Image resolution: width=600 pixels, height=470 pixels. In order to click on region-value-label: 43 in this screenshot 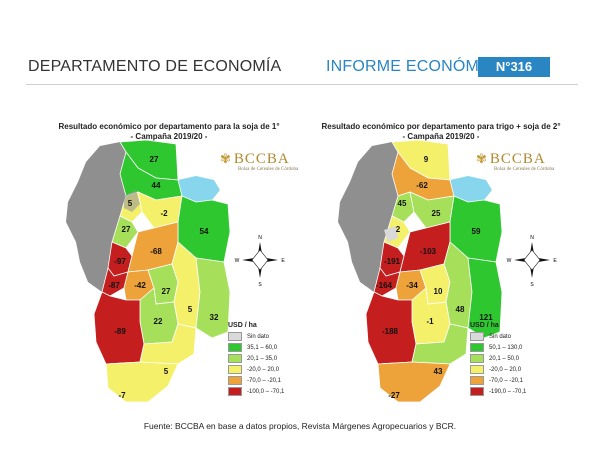, I will do `click(438, 371)`.